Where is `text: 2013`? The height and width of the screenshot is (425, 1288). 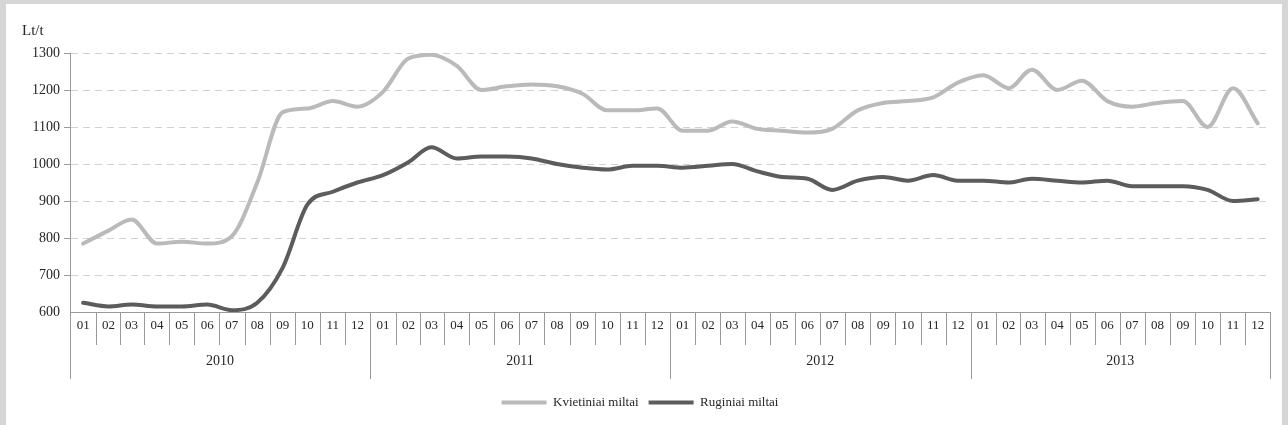 text: 2013 is located at coordinates (1120, 360).